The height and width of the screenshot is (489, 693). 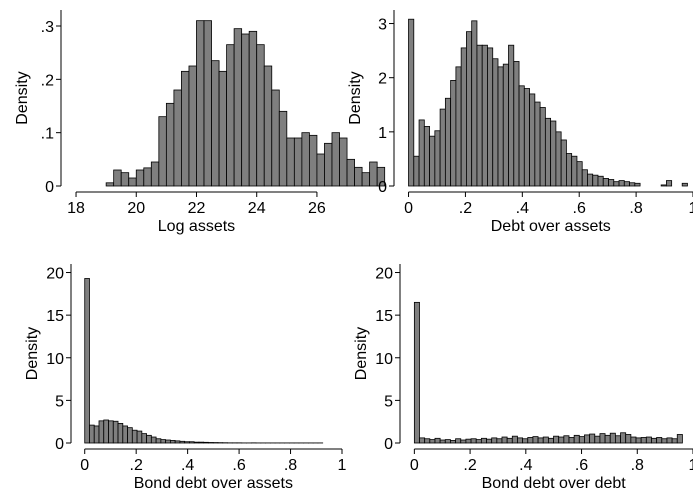 What do you see at coordinates (197, 208) in the screenshot?
I see `x-tick-label: 22` at bounding box center [197, 208].